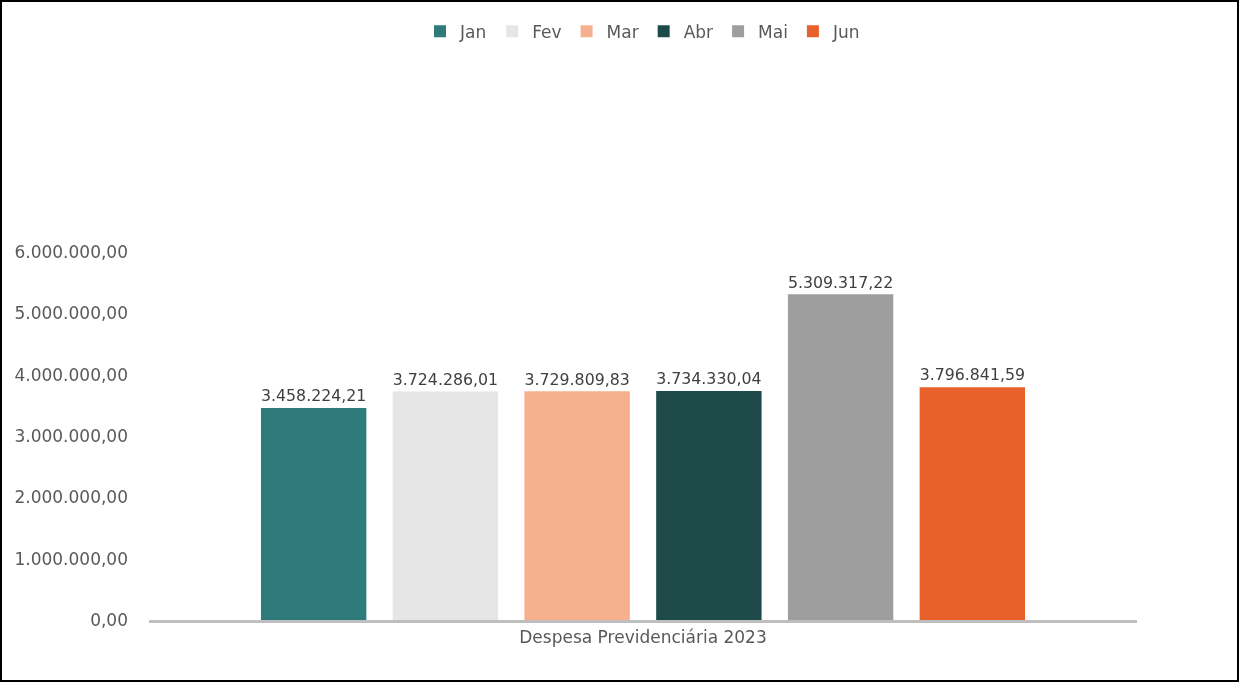 This screenshot has height=682, width=1239. I want to click on legend-label: Abr, so click(698, 31).